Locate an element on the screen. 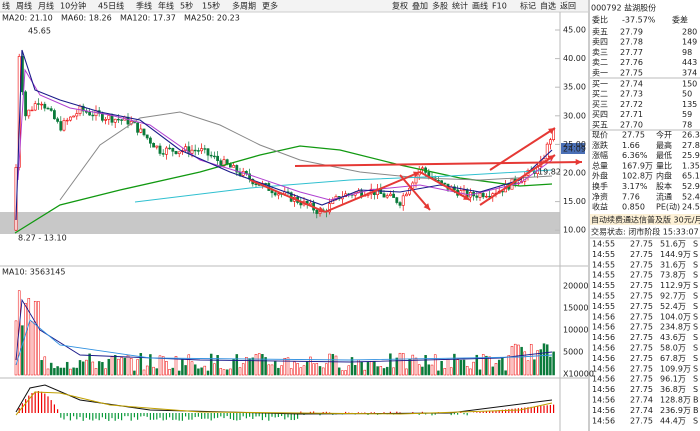  period-tab: 更多 is located at coordinates (270, 6).